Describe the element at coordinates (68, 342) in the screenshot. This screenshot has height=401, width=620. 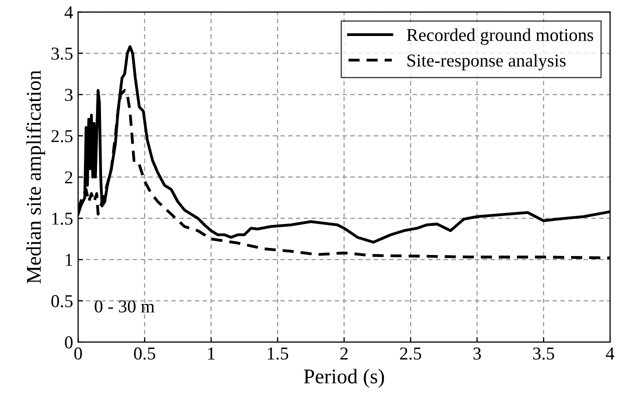
I see `y-tick-label: 0` at that location.